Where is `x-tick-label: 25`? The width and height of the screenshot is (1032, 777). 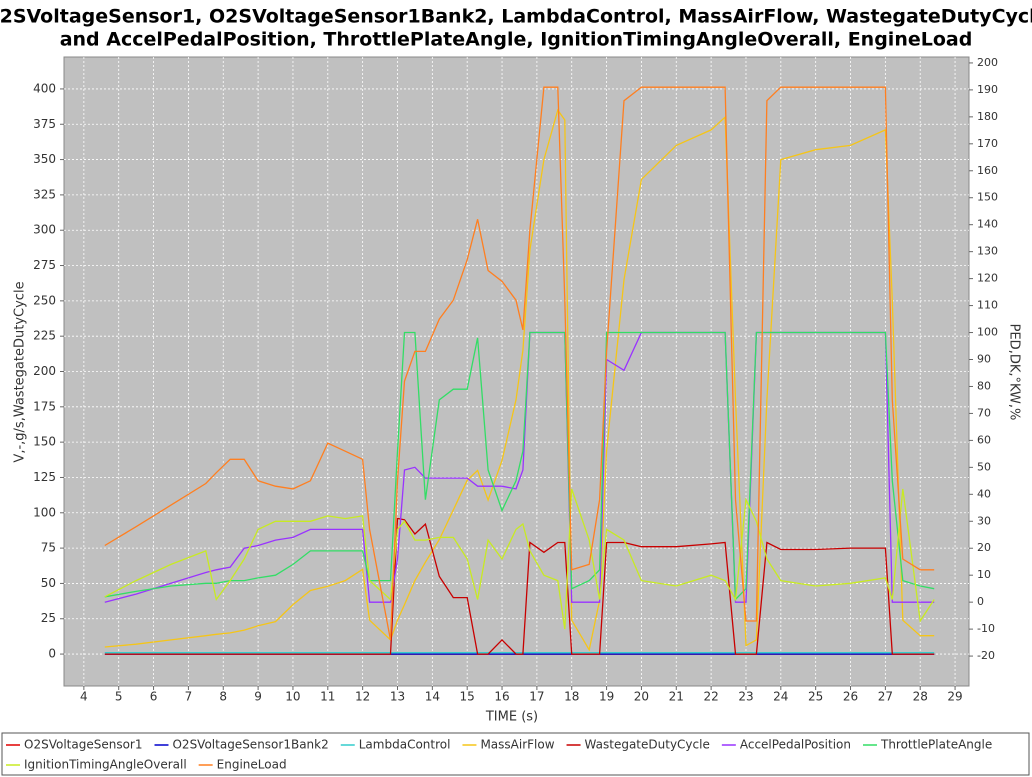
x-tick-label: 25 is located at coordinates (815, 697).